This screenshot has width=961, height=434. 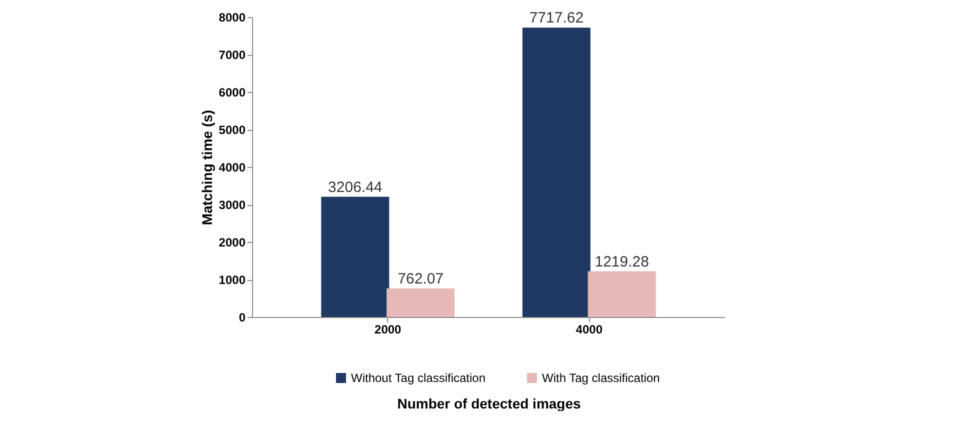 What do you see at coordinates (556, 18) in the screenshot?
I see `data-label: 7717.62` at bounding box center [556, 18].